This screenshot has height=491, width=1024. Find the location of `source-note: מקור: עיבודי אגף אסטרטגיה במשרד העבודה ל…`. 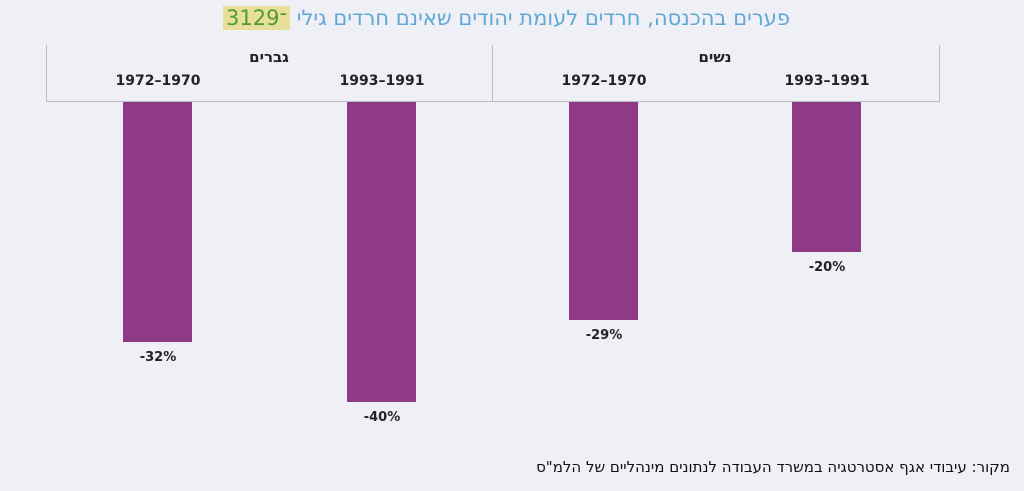

source-note: מקור: עיבודי אגף אסטרטגיה במשרד העבודה ל… is located at coordinates (773, 467).